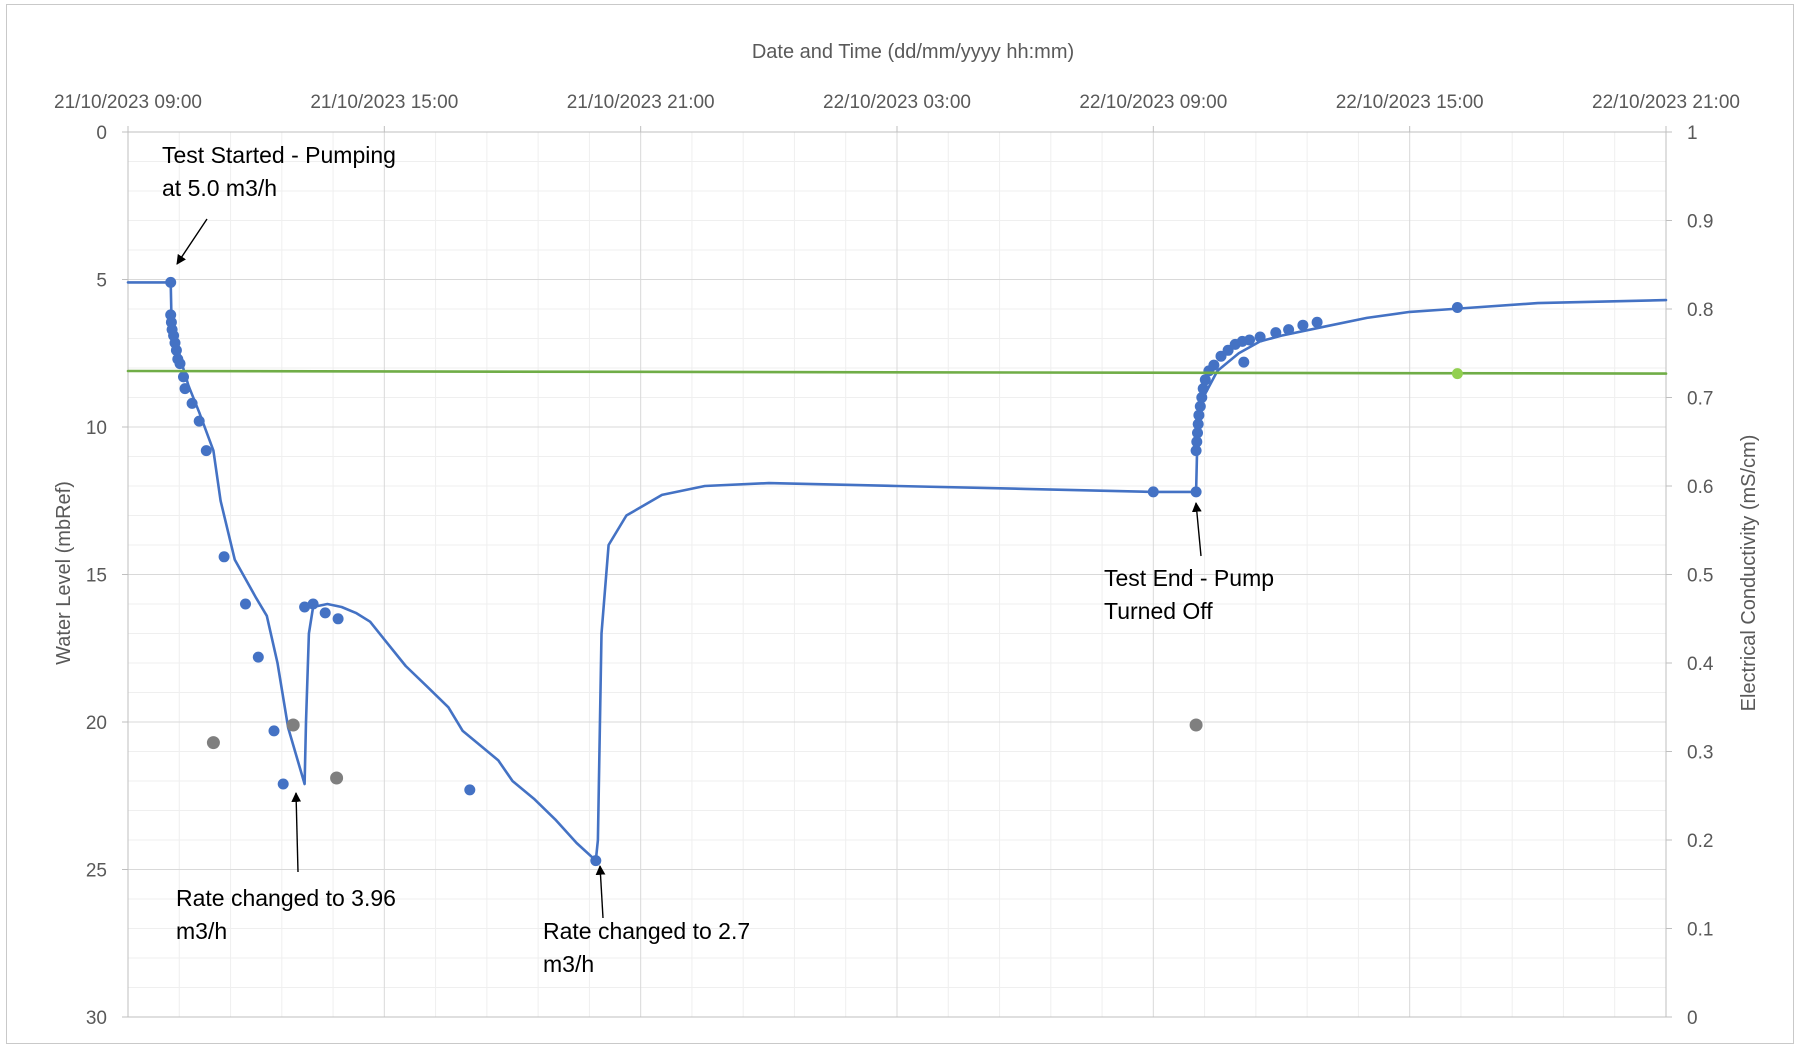 The height and width of the screenshot is (1050, 1801). I want to click on electrical-conductivity-point, so click(1457, 374).